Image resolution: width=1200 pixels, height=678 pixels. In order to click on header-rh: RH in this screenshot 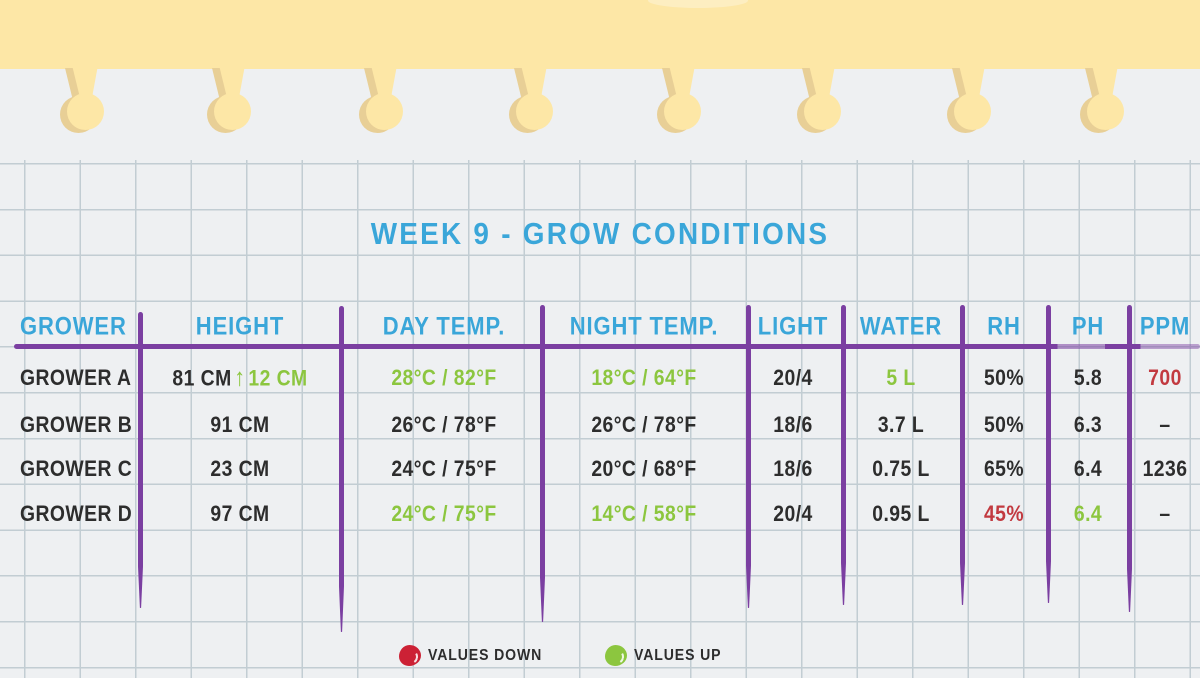, I will do `click(1004, 326)`.